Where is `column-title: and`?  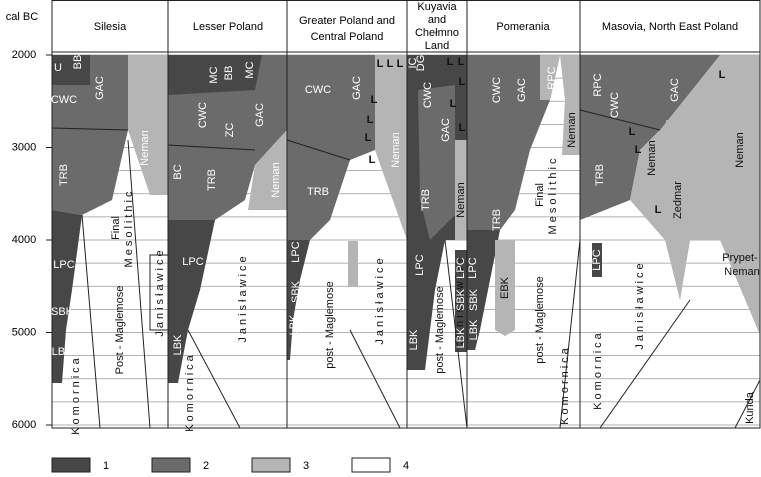 column-title: and is located at coordinates (437, 20).